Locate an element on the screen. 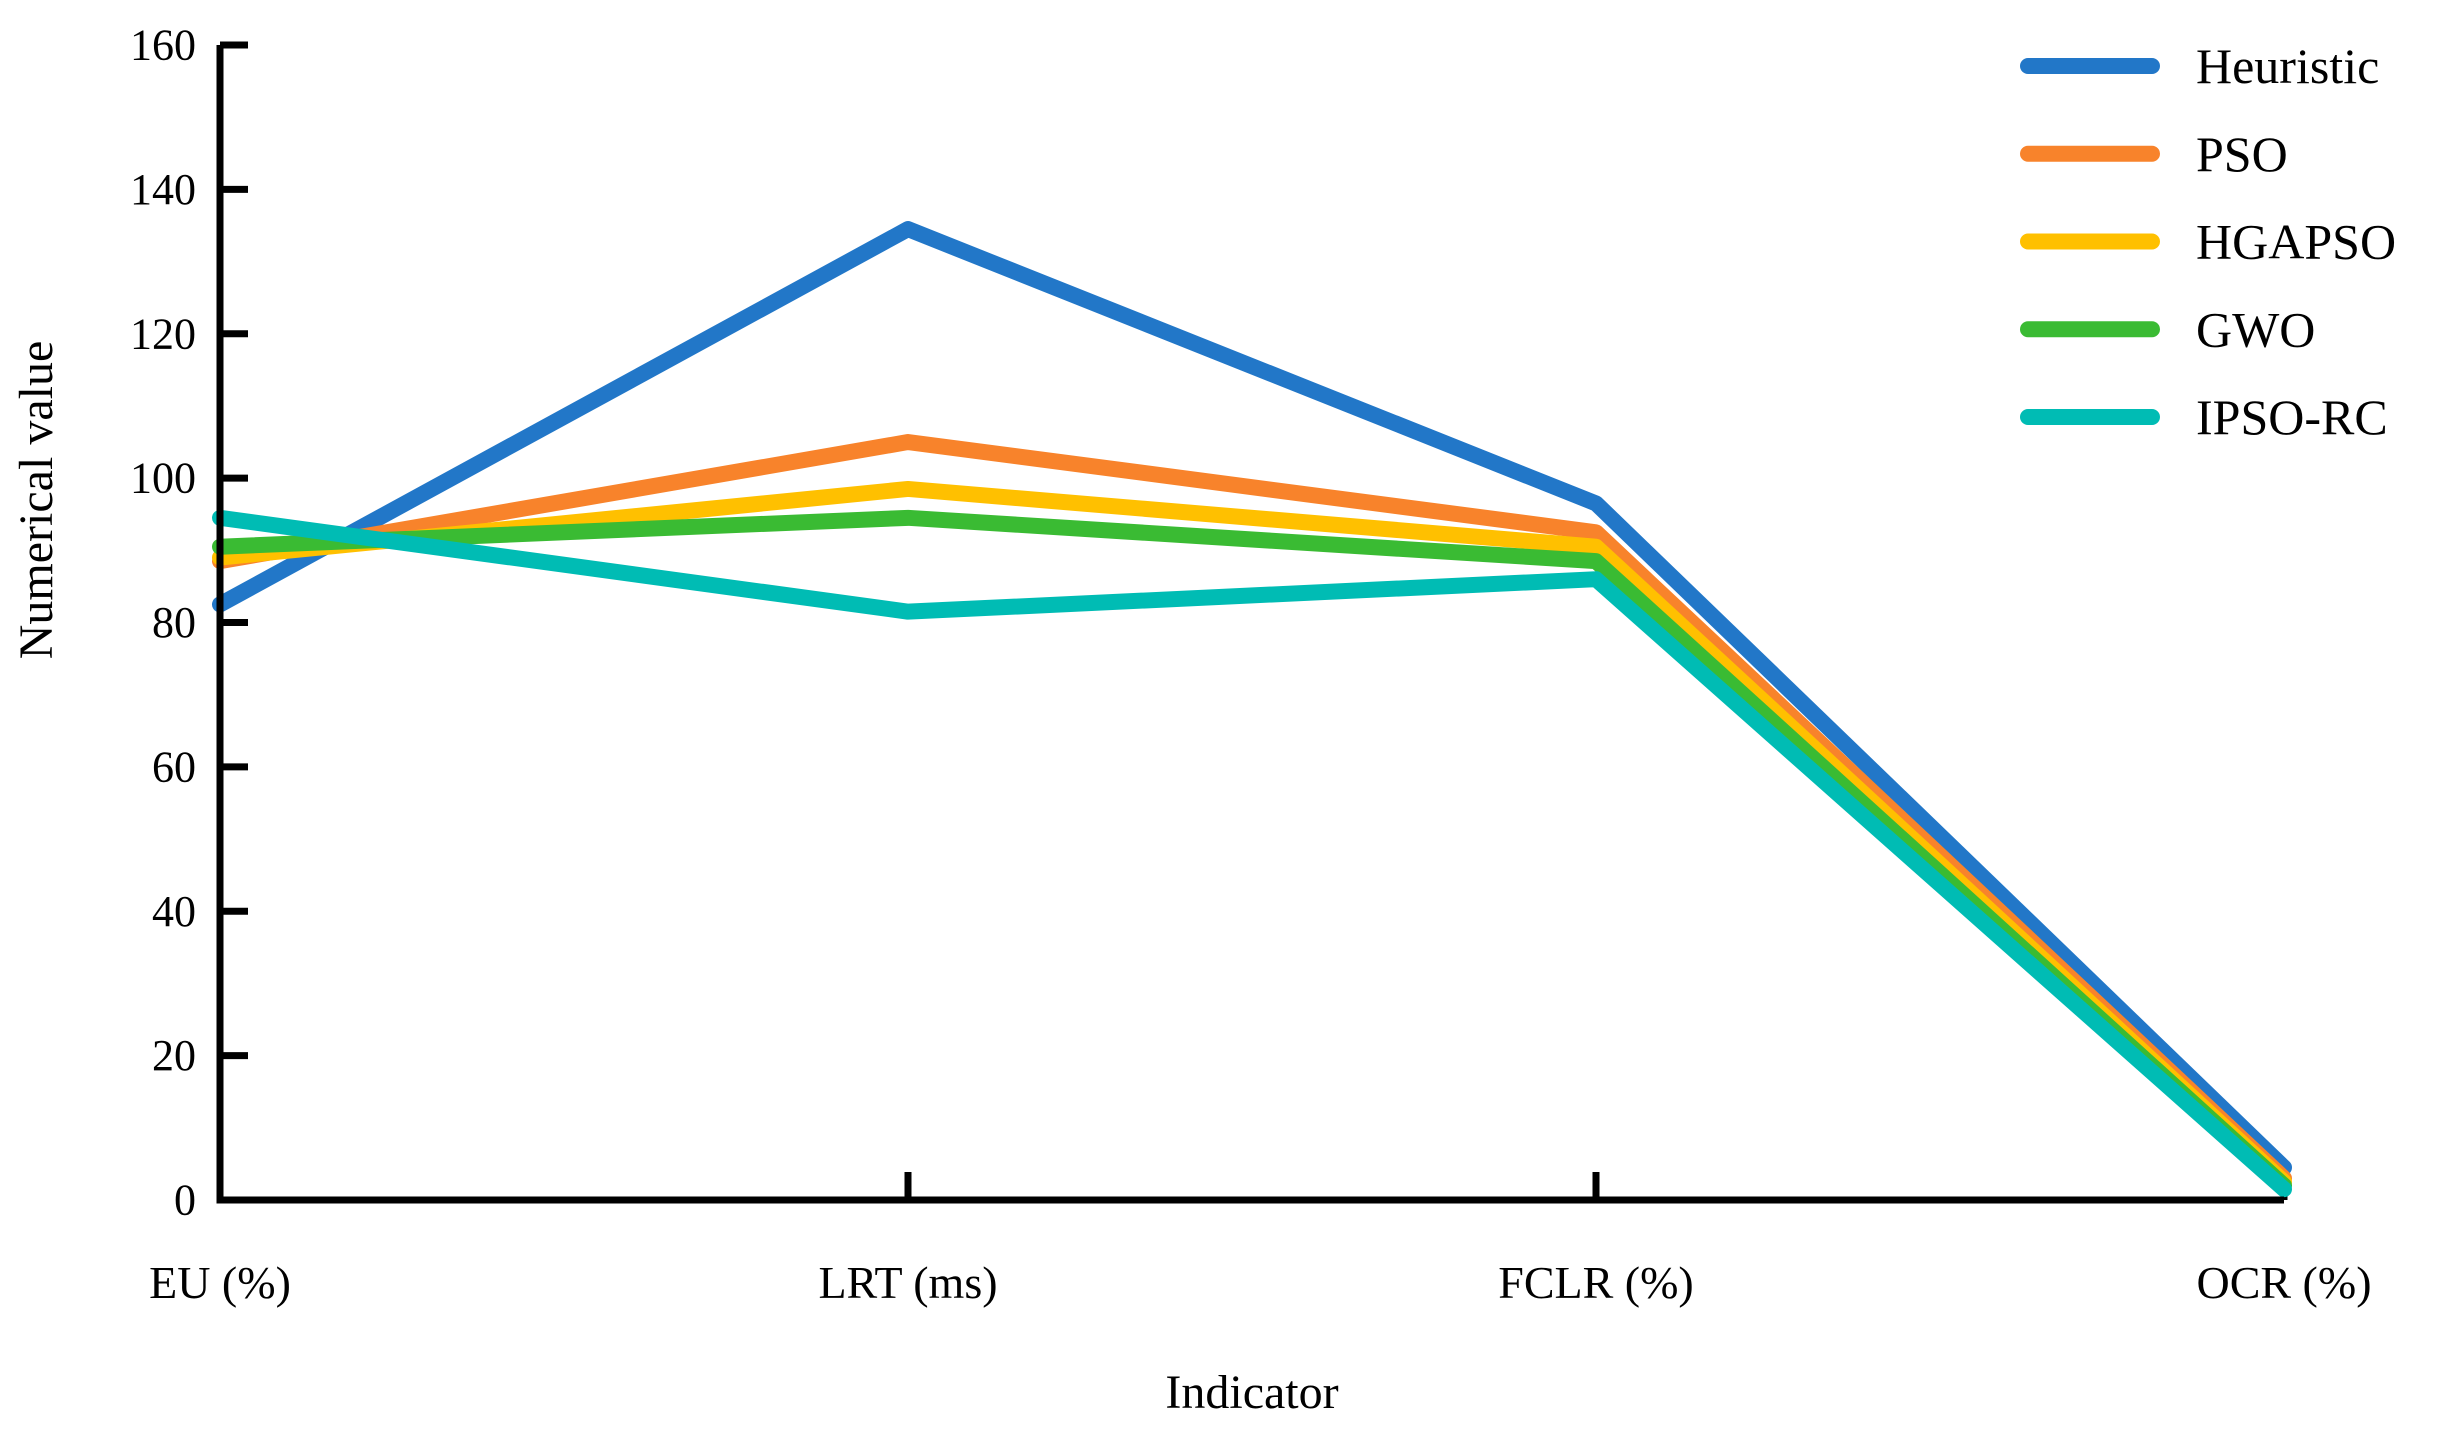 This screenshot has height=1431, width=2450. y-axis-ticks: 0 20 40 60 80 100 120 140 160 is located at coordinates (189, 623).